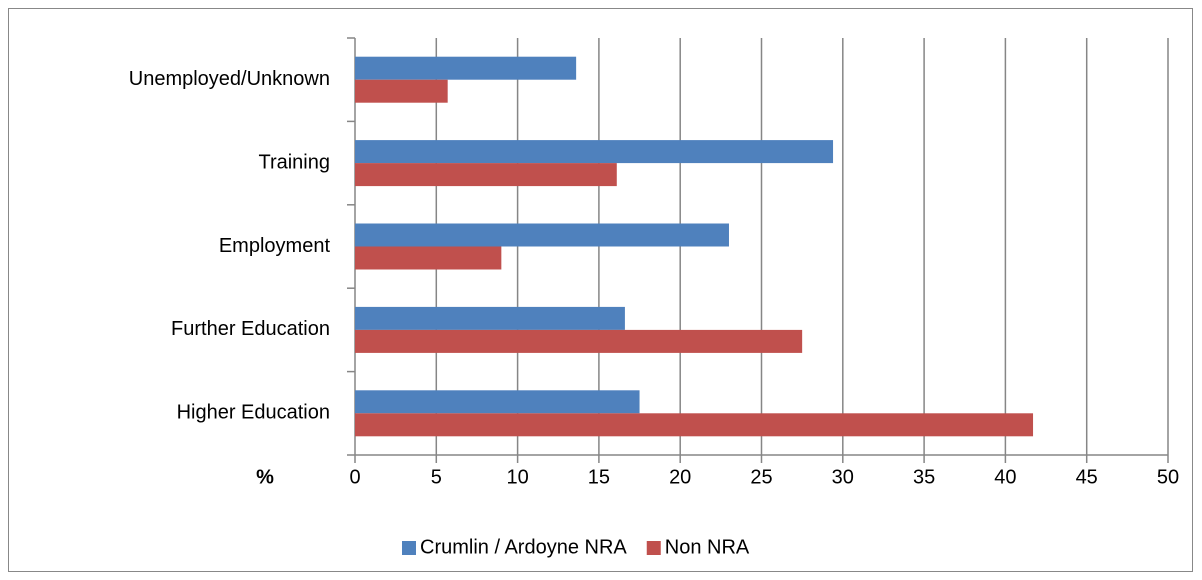 This screenshot has width=1202, height=580. Describe the element at coordinates (354, 477) in the screenshot. I see `x-tick-label: 0` at that location.